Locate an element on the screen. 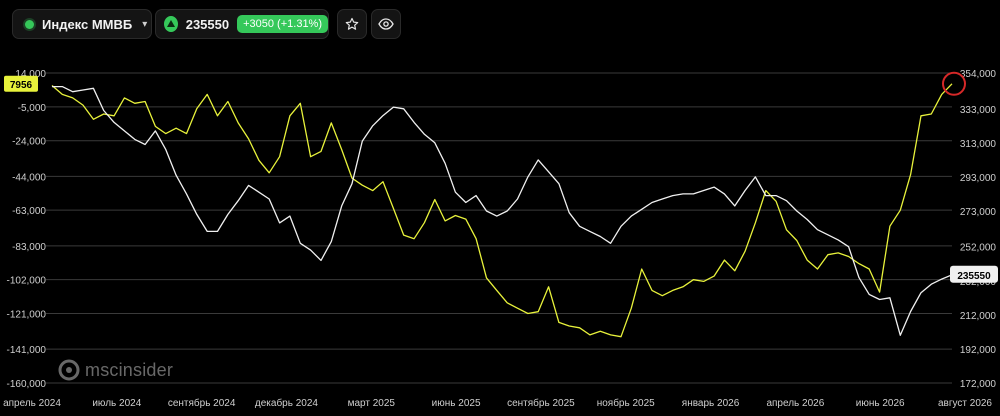  star-icon is located at coordinates (352, 23).